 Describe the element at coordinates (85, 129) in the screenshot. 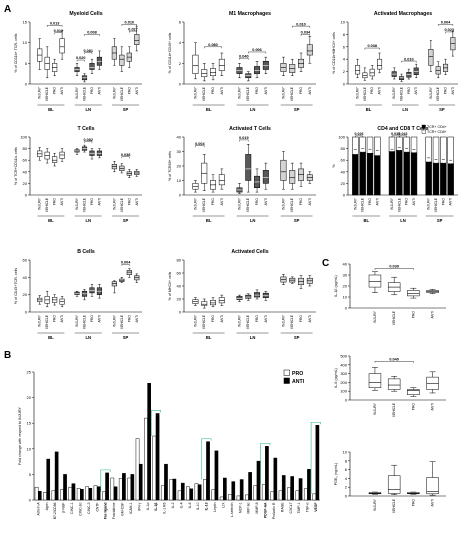

I see `chart-title: T Cells` at that location.